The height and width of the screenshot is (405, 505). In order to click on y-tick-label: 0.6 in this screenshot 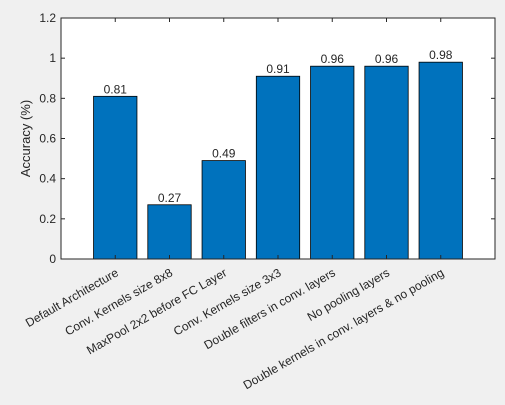, I will do `click(47, 139)`.